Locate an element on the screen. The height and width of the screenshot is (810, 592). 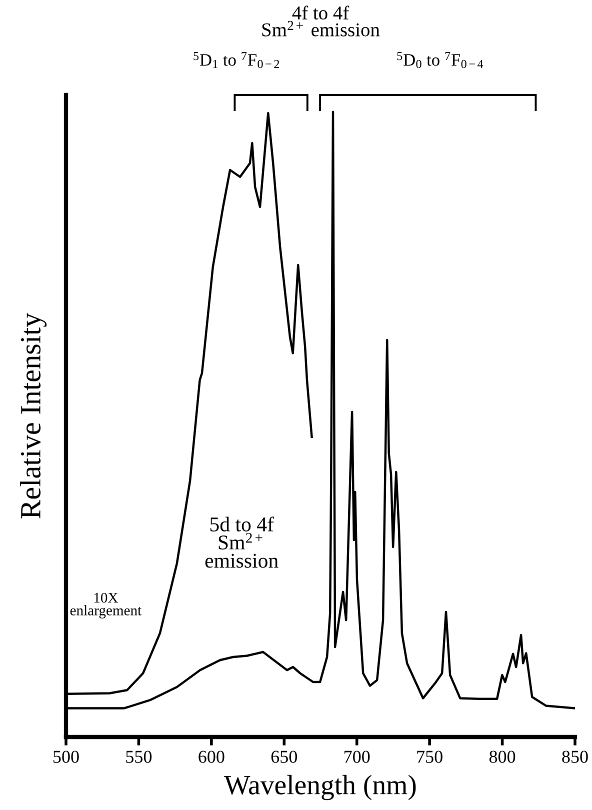
x-tick-label: 700 is located at coordinates (357, 756).